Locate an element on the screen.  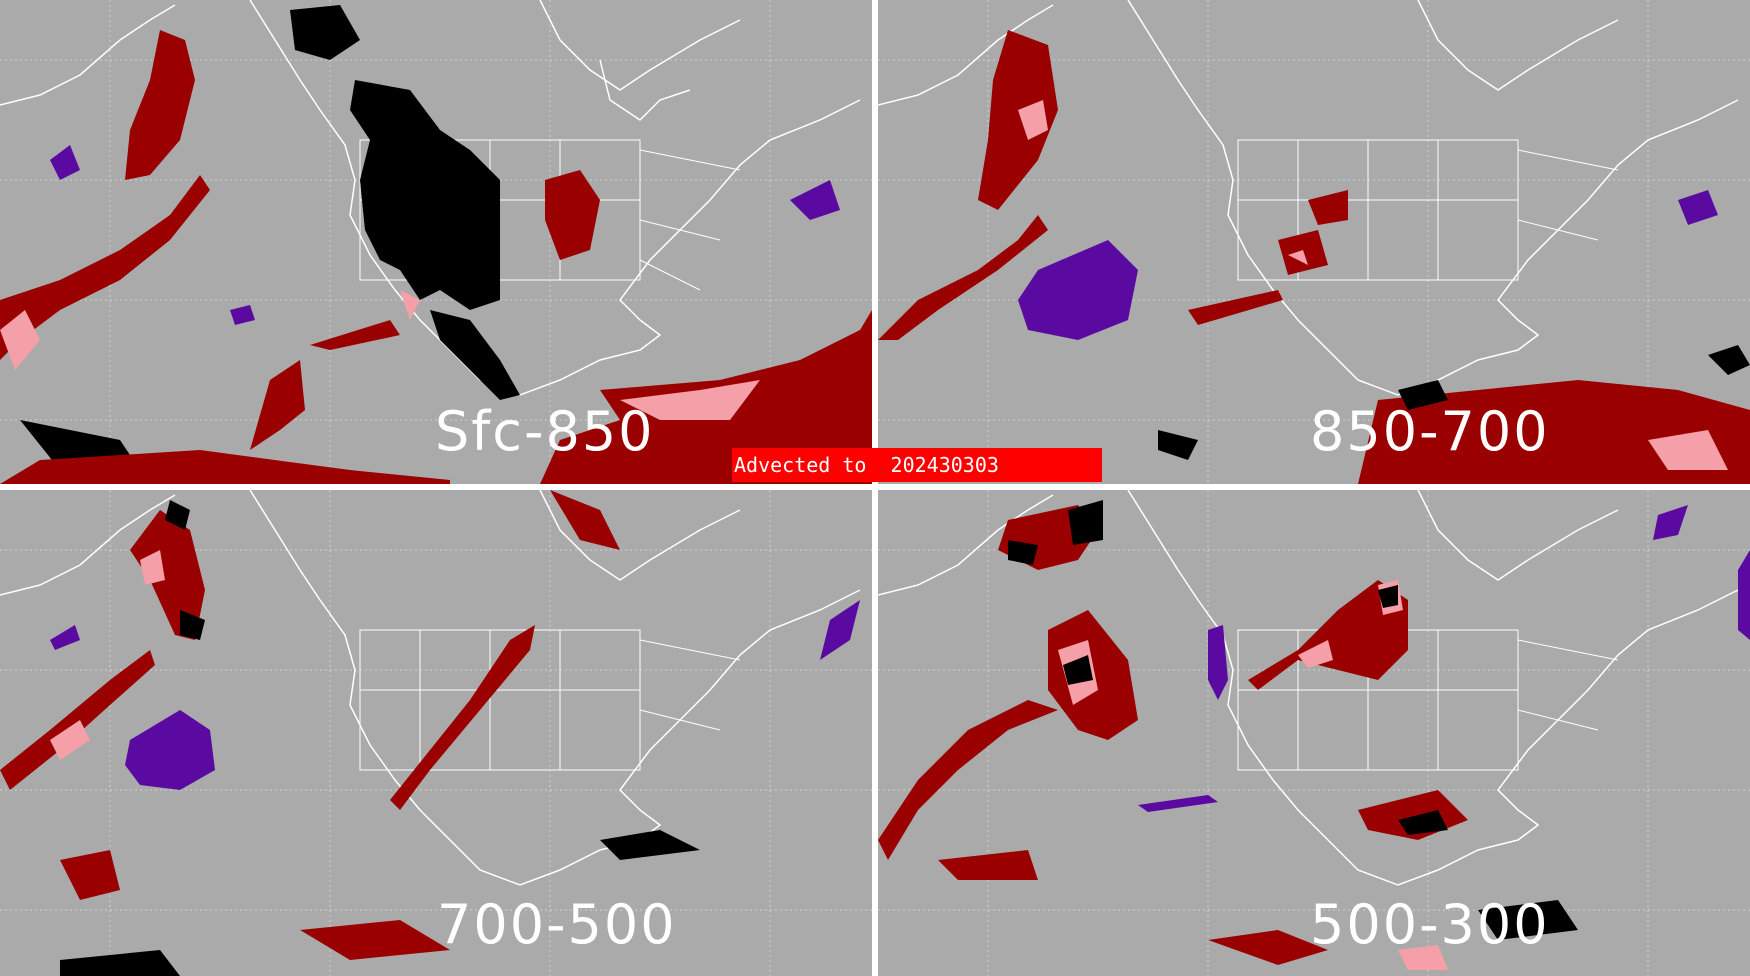
banner-spacer is located at coordinates (878, 465).